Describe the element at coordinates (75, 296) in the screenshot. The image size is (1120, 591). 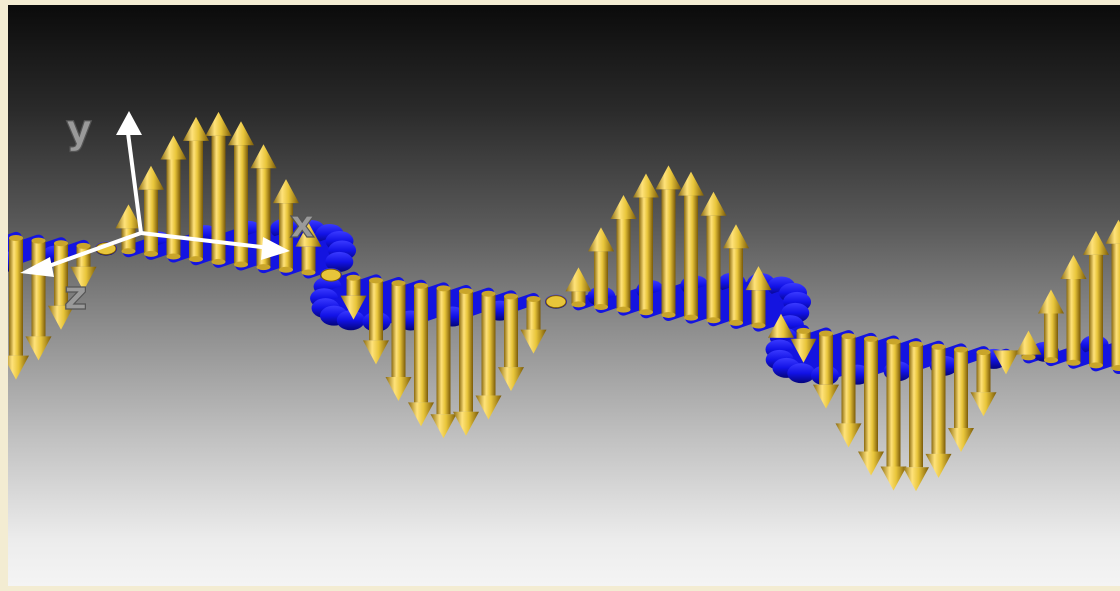
I see `z-axis-label: z` at that location.